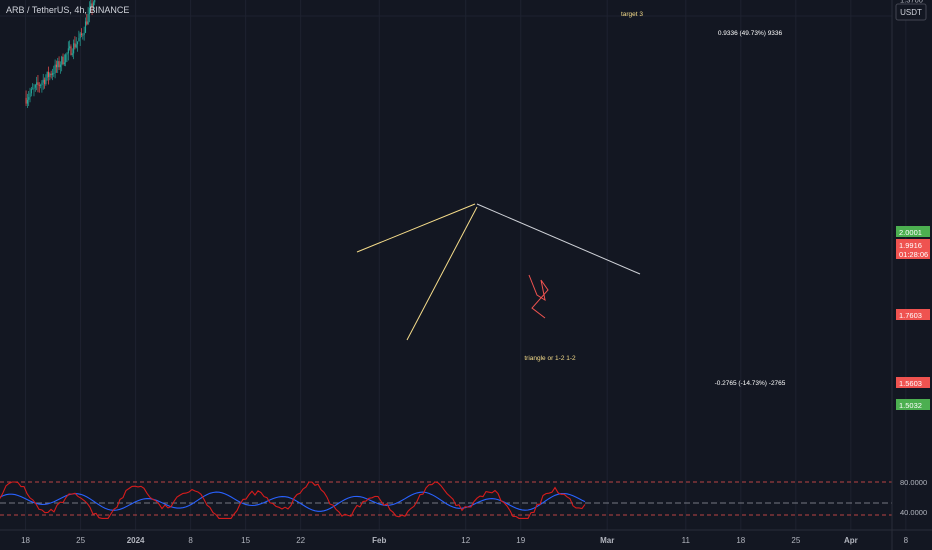 The image size is (932, 550). Describe the element at coordinates (910, 245) in the screenshot. I see `price-tag-label: 1.9916` at that location.